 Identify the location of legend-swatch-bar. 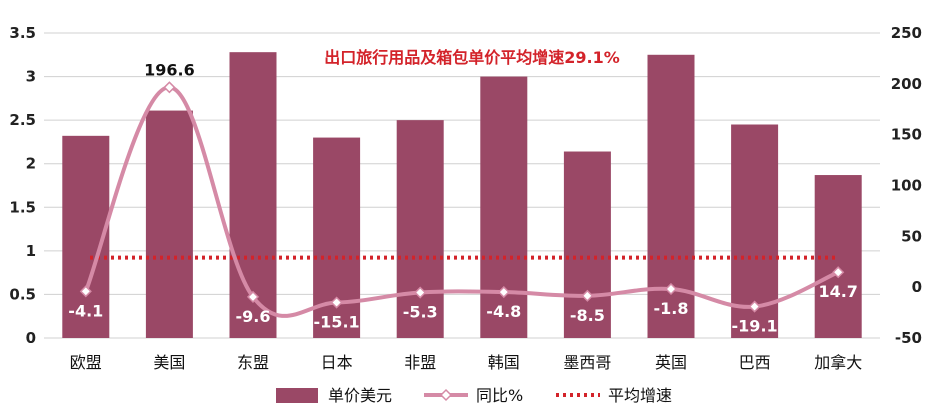
(297, 395).